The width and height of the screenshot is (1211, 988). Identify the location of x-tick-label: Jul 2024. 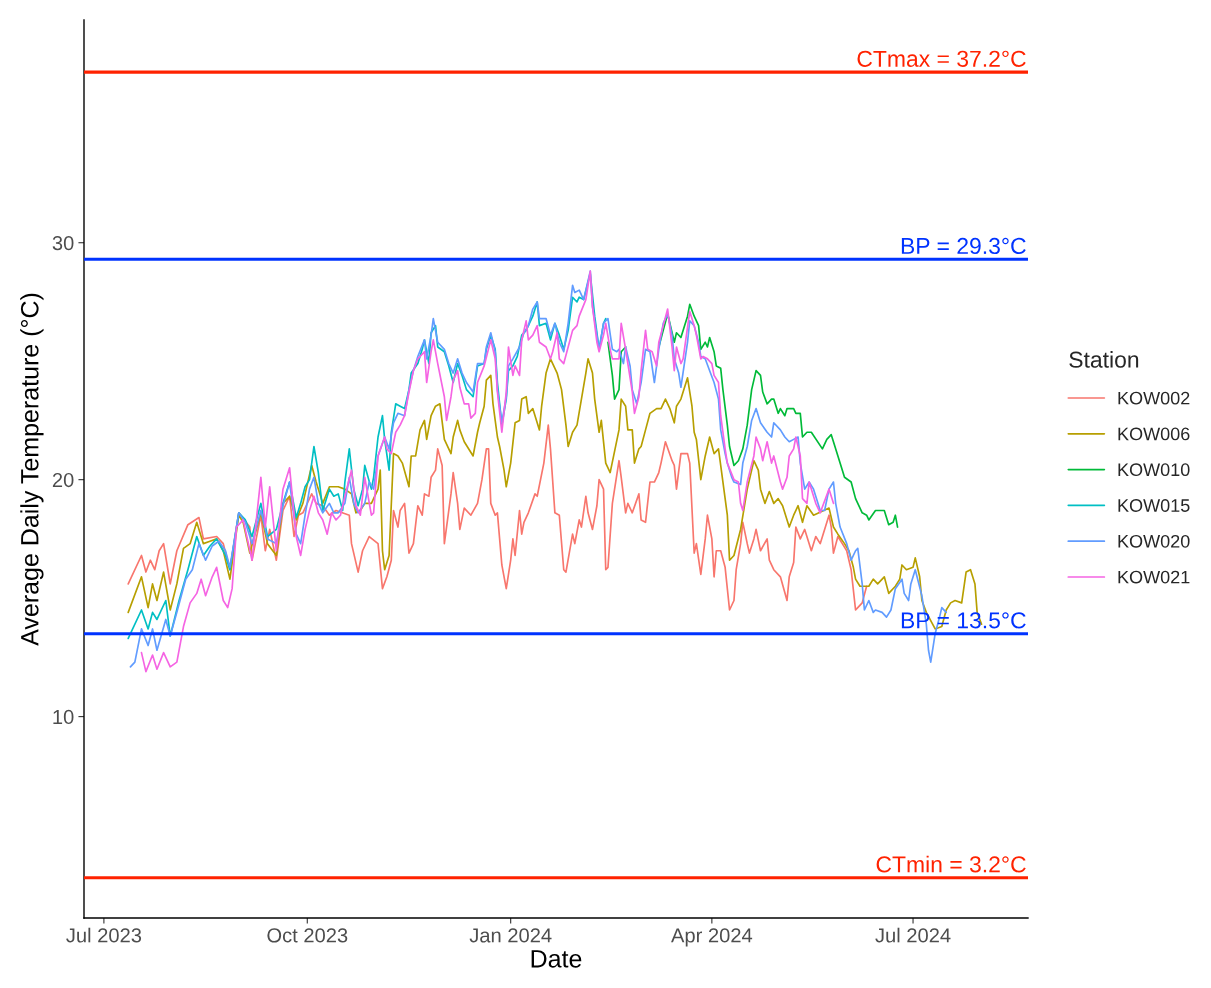
(913, 935).